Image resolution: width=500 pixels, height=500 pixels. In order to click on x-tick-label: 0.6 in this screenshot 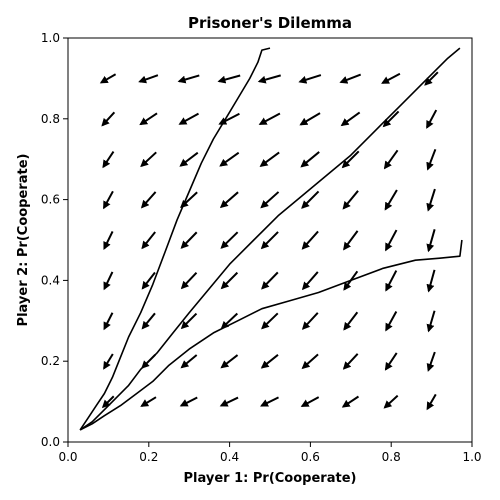, I will do `click(310, 457)`.